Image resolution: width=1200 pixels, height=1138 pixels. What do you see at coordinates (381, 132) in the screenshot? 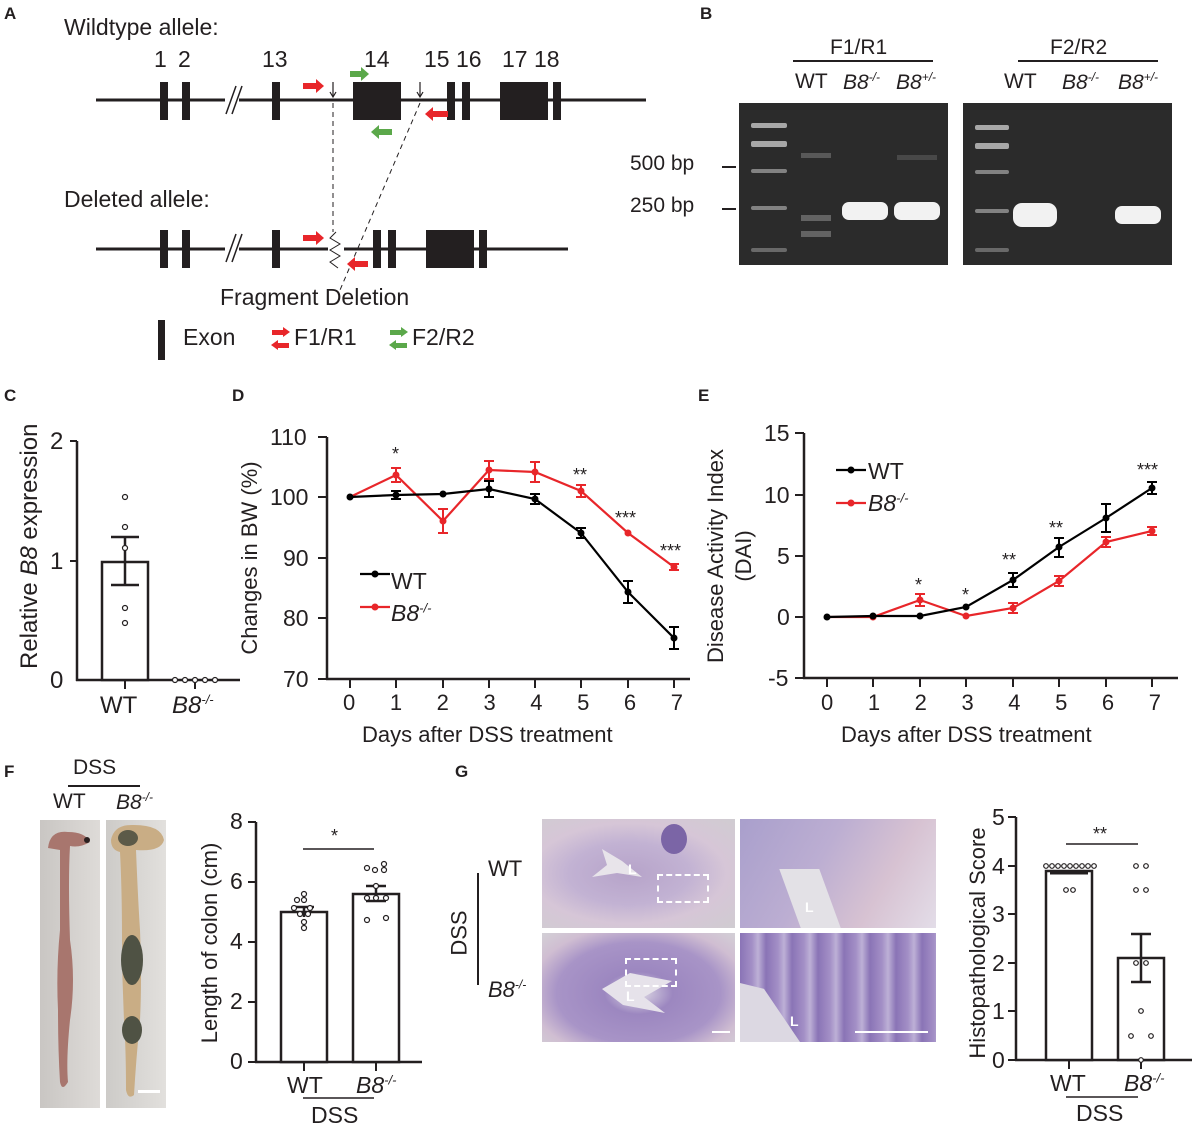
I see `r2-primer-arrow` at bounding box center [381, 132].